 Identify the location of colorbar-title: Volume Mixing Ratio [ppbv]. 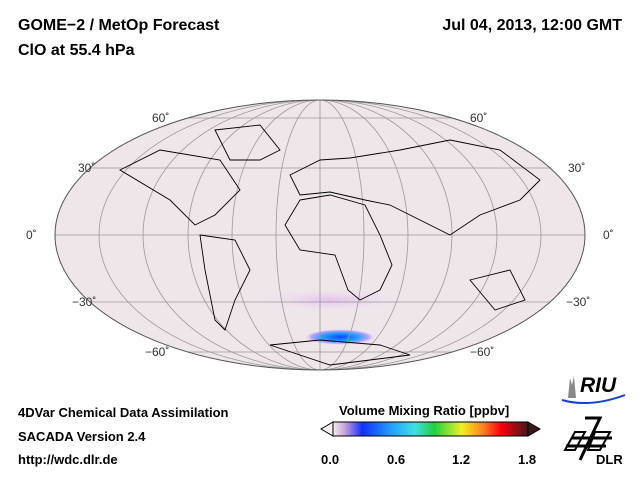
(424, 410).